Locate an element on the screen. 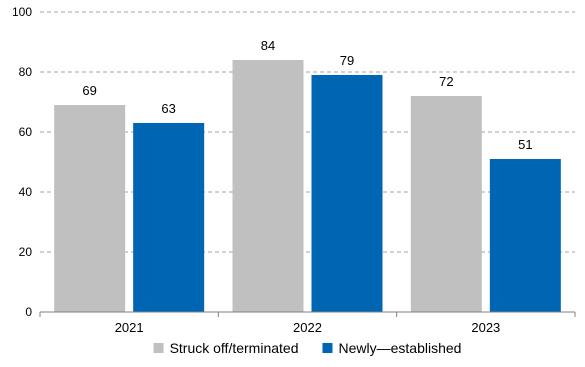  bar-value-label: 79 is located at coordinates (347, 60).